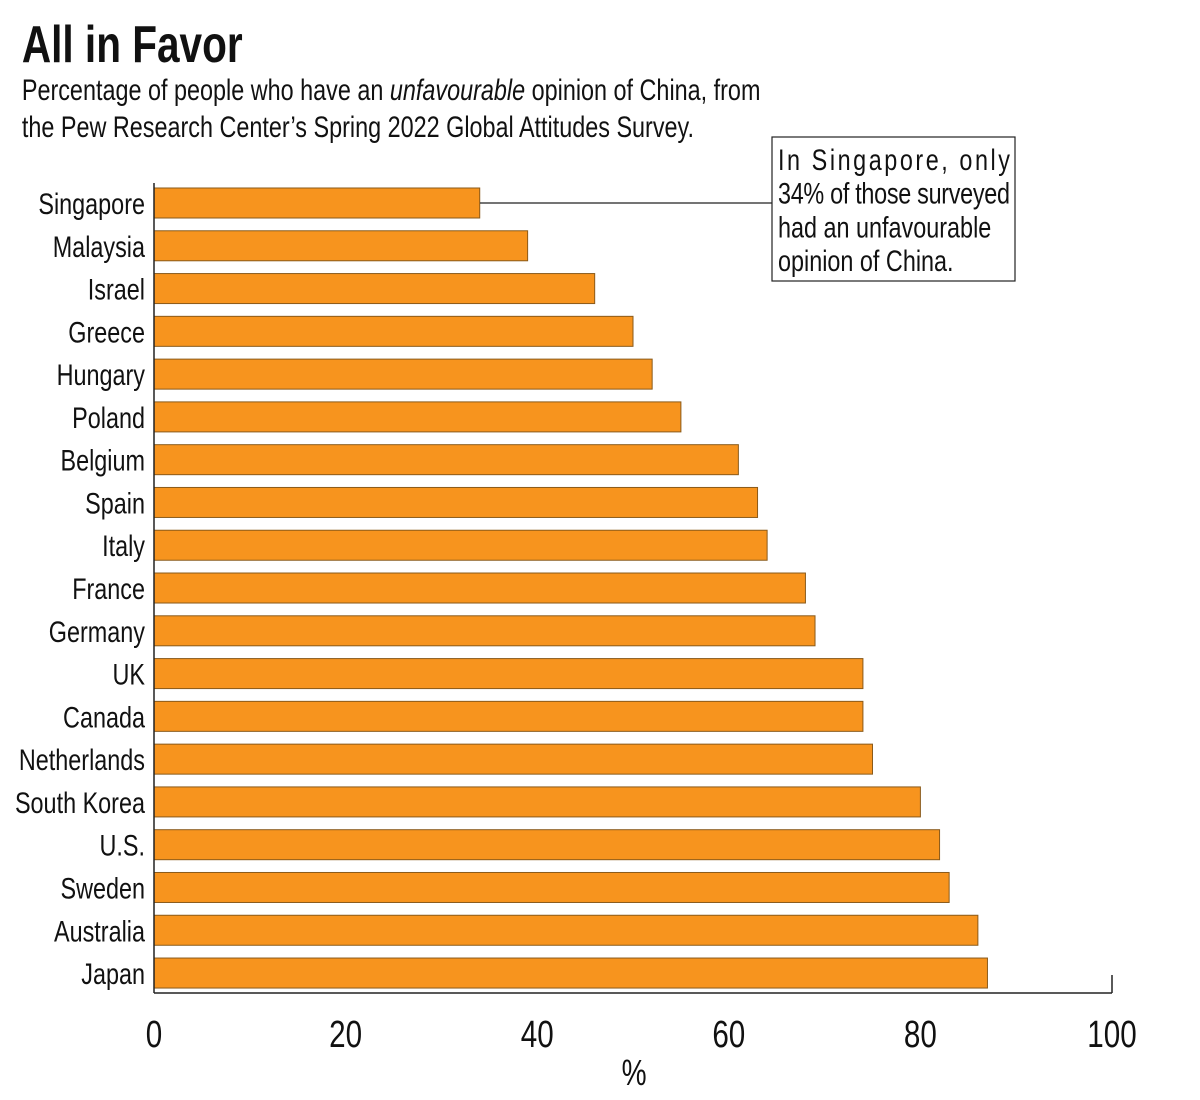  I want to click on category-label: Greece, so click(106, 332).